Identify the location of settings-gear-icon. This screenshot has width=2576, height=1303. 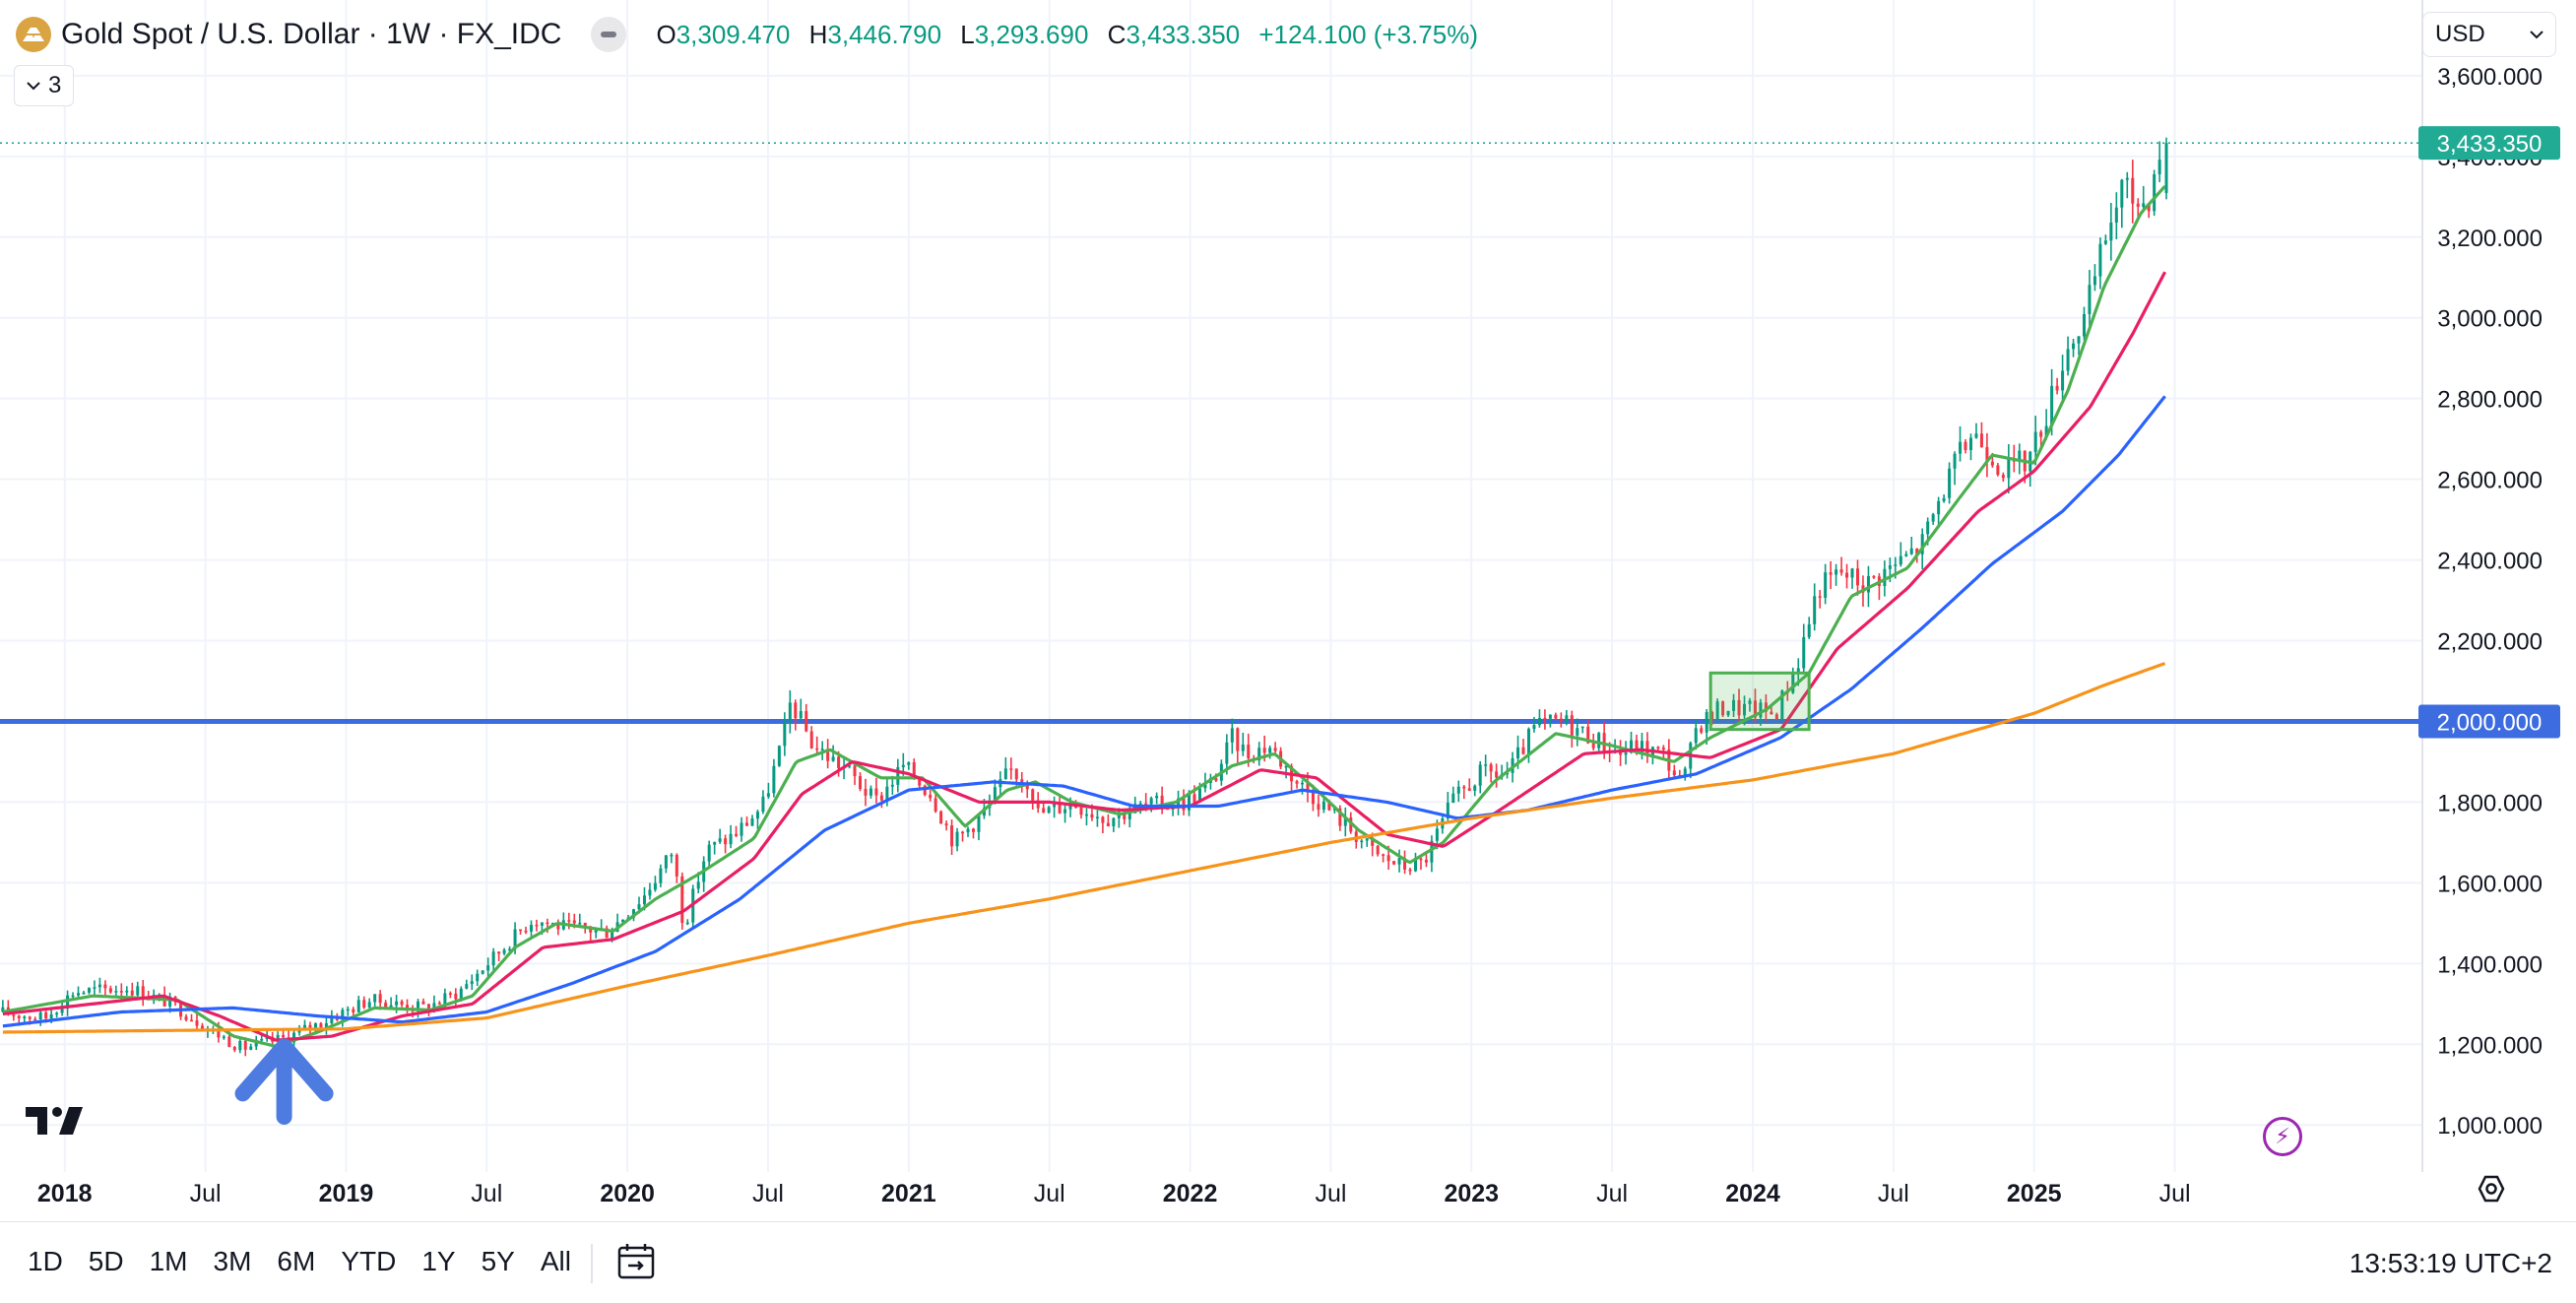
(2491, 1191).